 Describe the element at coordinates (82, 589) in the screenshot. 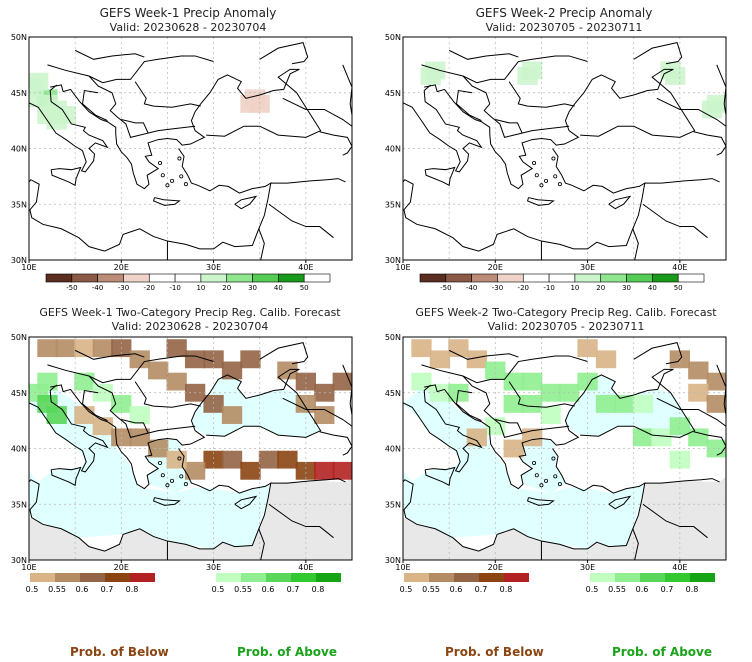

I see `below-colorbar-tick: 0.6` at that location.